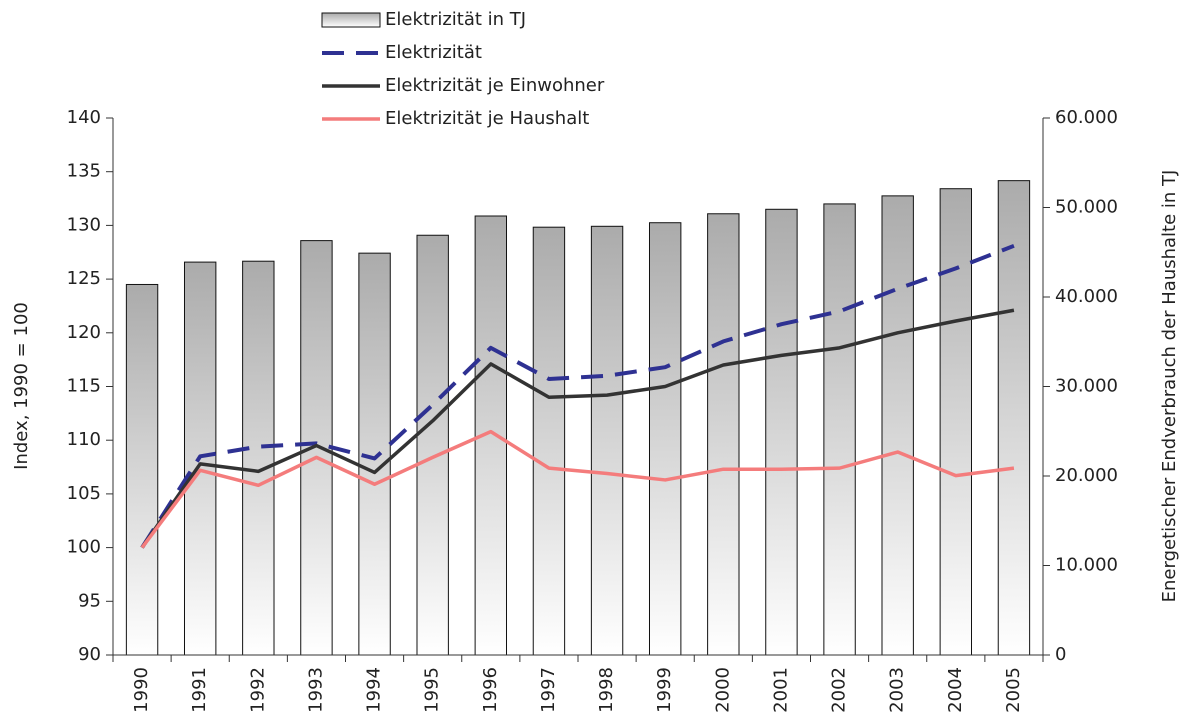 The width and height of the screenshot is (1189, 726). Describe the element at coordinates (1086, 207) in the screenshot. I see `y2-tick-label: 50.000` at that location.